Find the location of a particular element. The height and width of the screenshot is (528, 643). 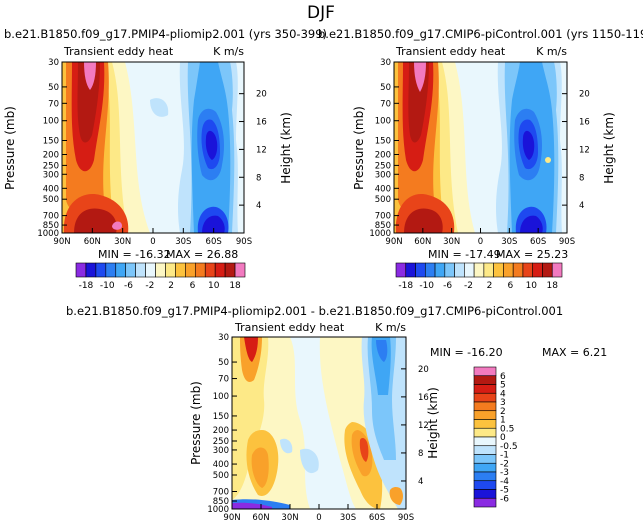

x-tick-label: 0 is located at coordinates (152, 242).